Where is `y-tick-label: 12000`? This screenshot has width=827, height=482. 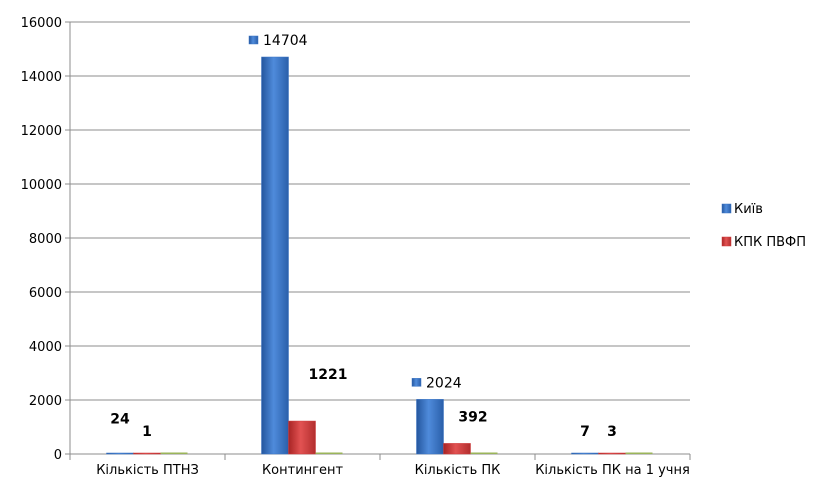
y-tick-label: 12000 is located at coordinates (41, 131).